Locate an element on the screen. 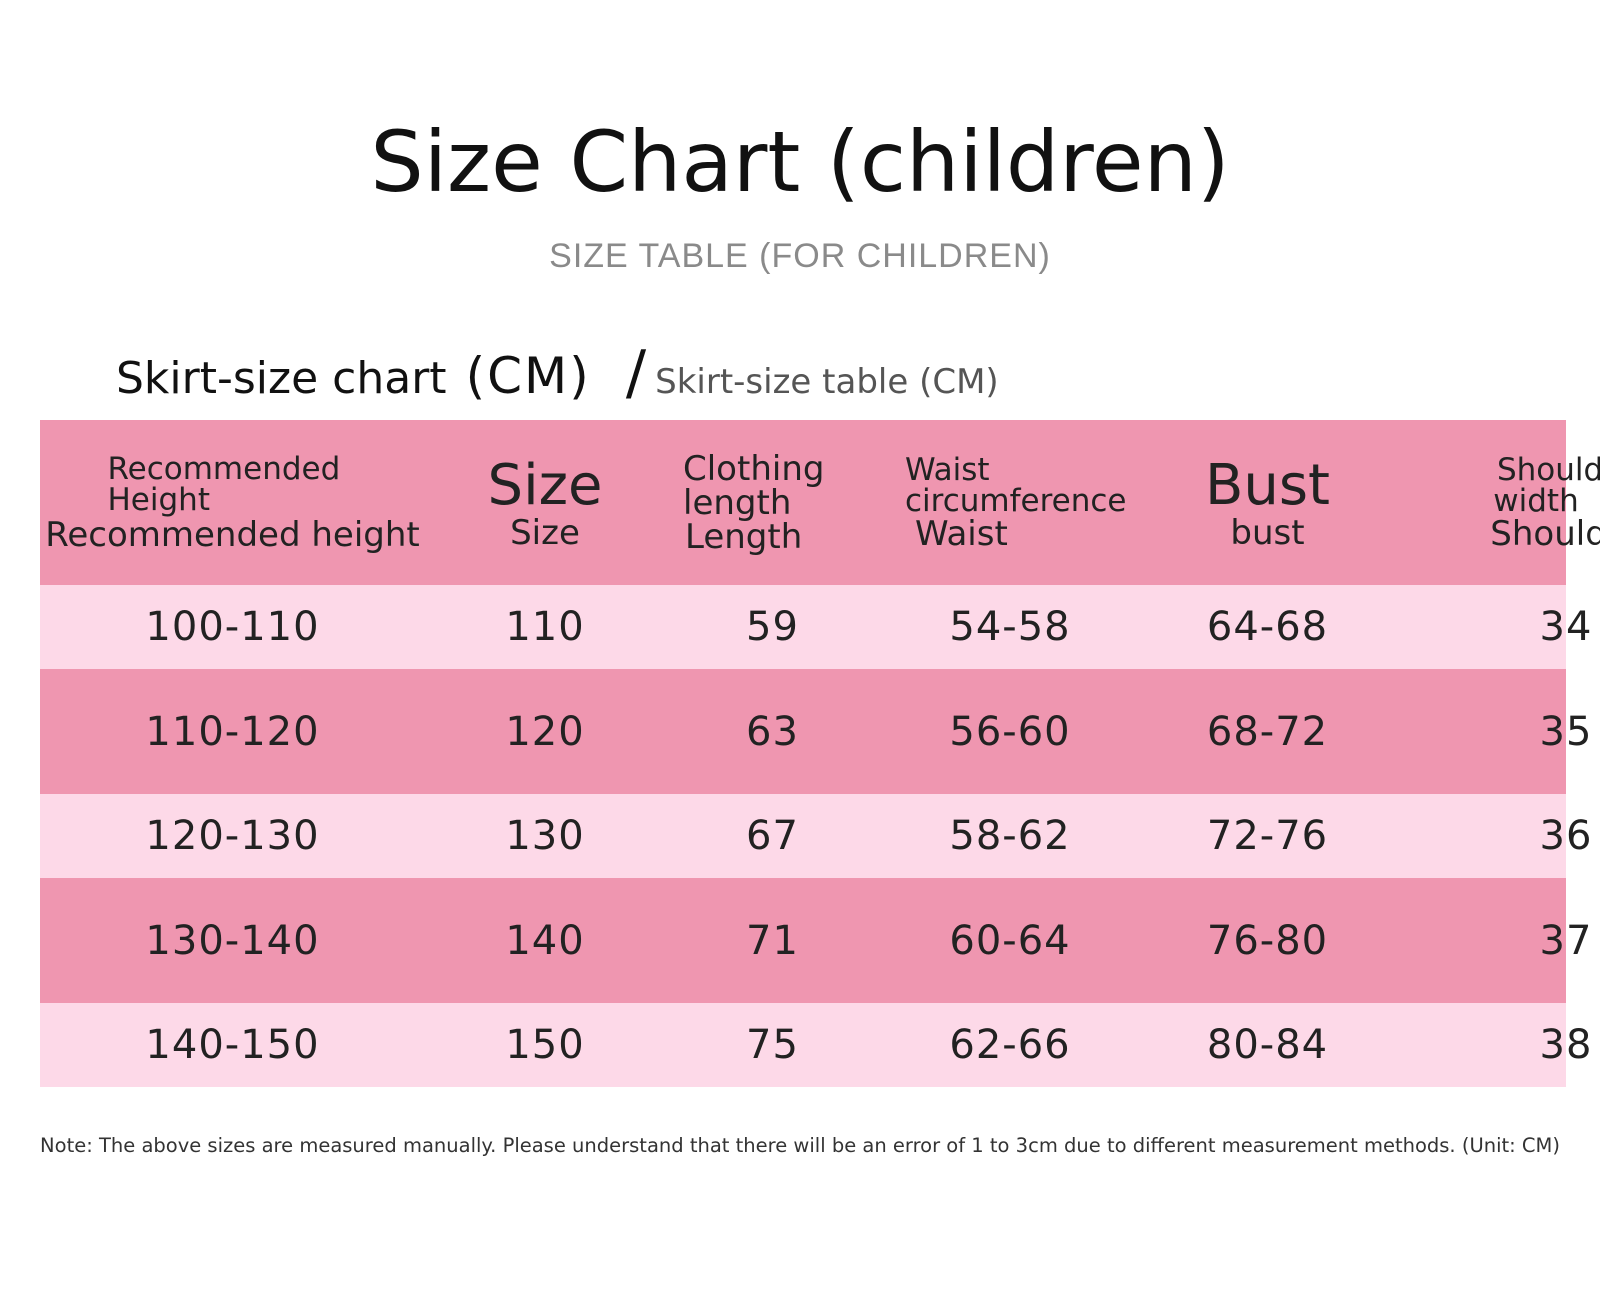 This screenshot has height=1298, width=1600. cell-shoulder: 36 is located at coordinates (1566, 836).